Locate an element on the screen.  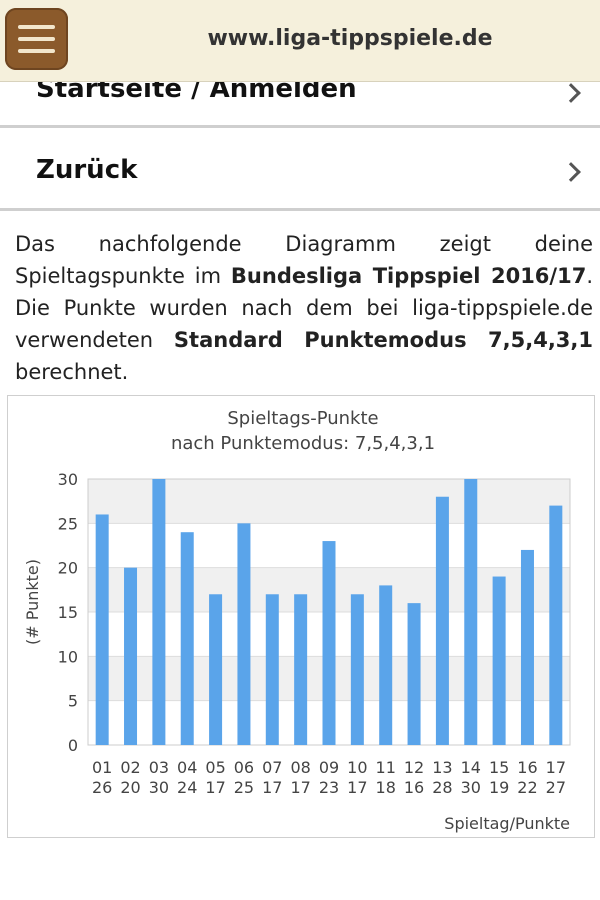
y-tick-label: 10 is located at coordinates (68, 656).